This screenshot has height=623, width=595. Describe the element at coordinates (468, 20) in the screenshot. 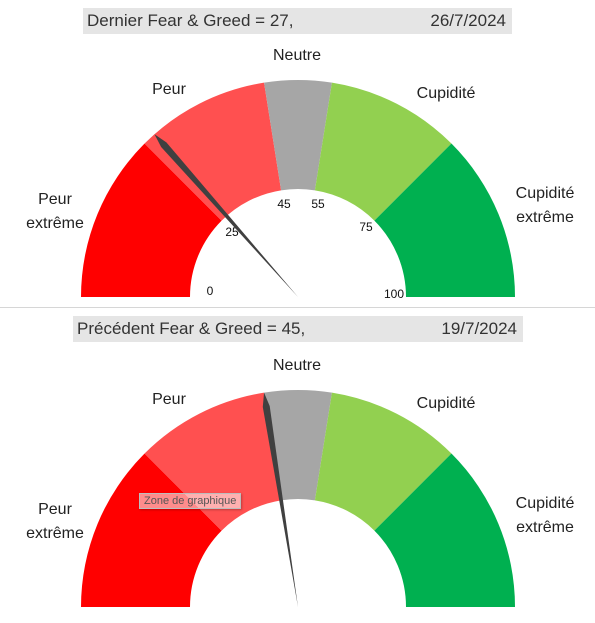

I see `header-date: 26/7/2024` at that location.